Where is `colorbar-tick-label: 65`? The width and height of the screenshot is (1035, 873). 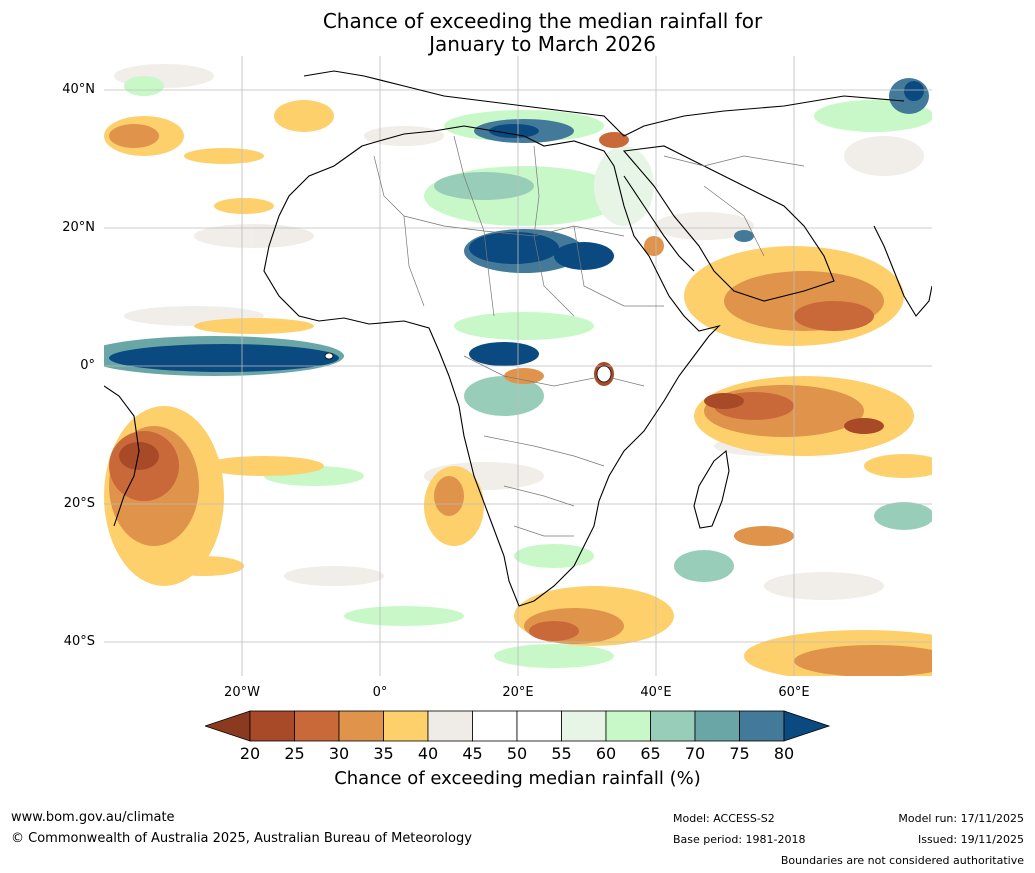
colorbar-tick-label: 65 is located at coordinates (650, 753).